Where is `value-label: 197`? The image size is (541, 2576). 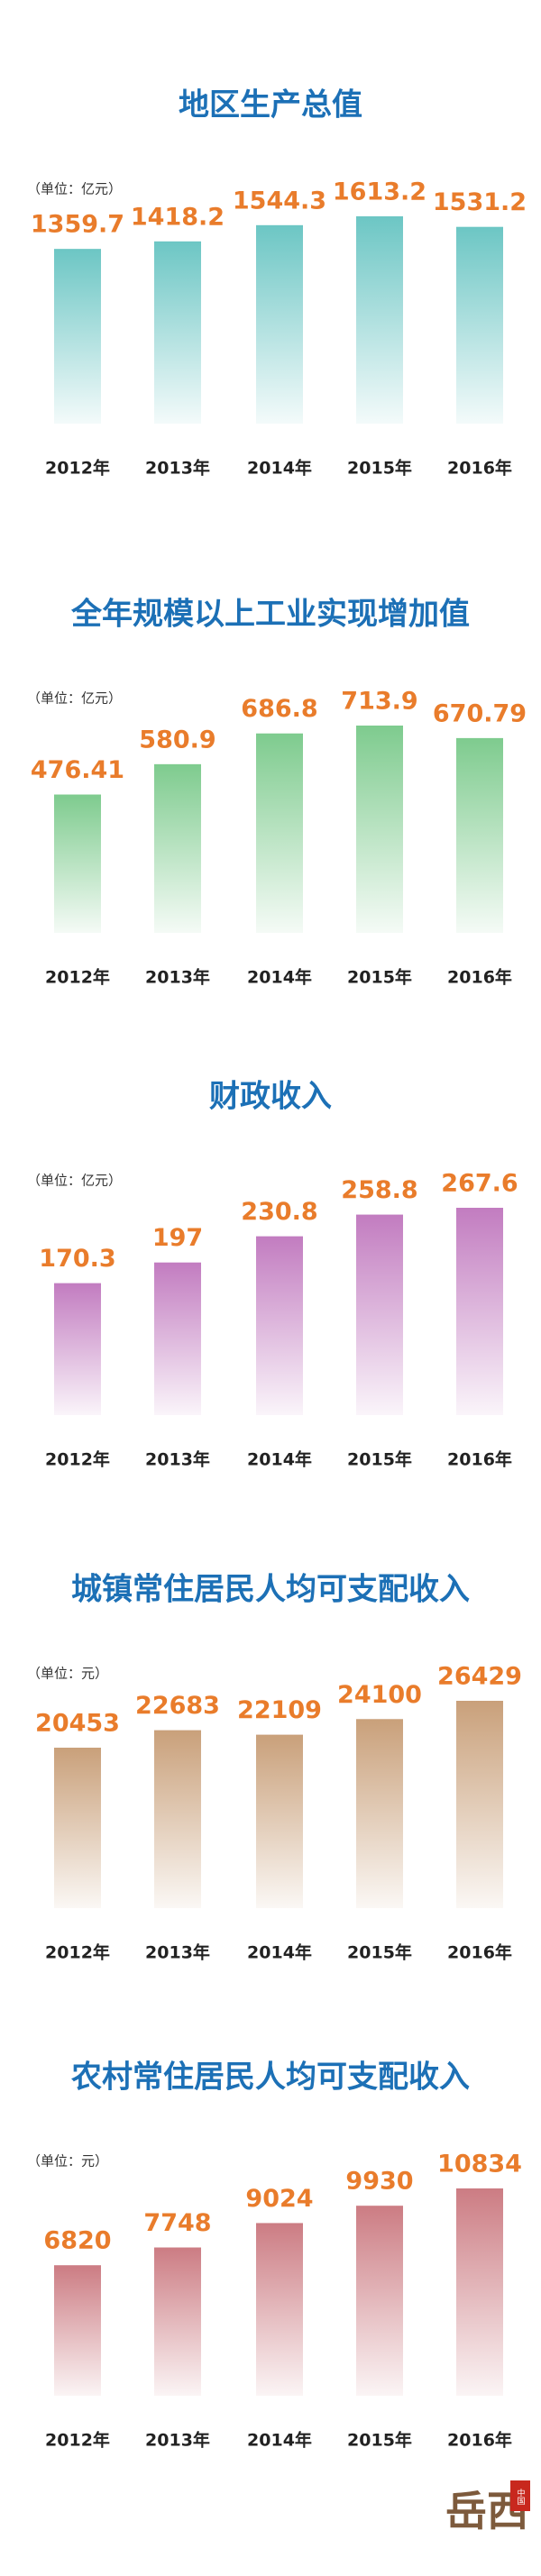 value-label: 197 is located at coordinates (177, 1238).